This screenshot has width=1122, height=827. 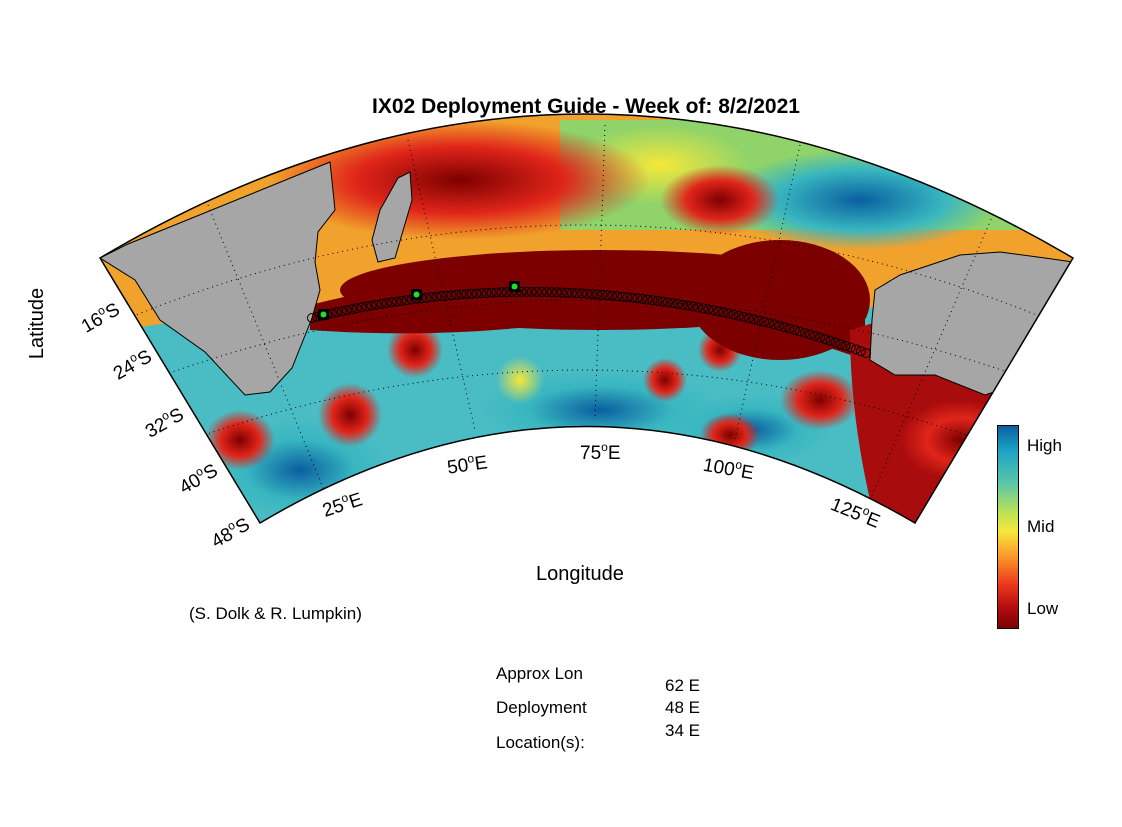 I want to click on deployment-markers, so click(x=419, y=300).